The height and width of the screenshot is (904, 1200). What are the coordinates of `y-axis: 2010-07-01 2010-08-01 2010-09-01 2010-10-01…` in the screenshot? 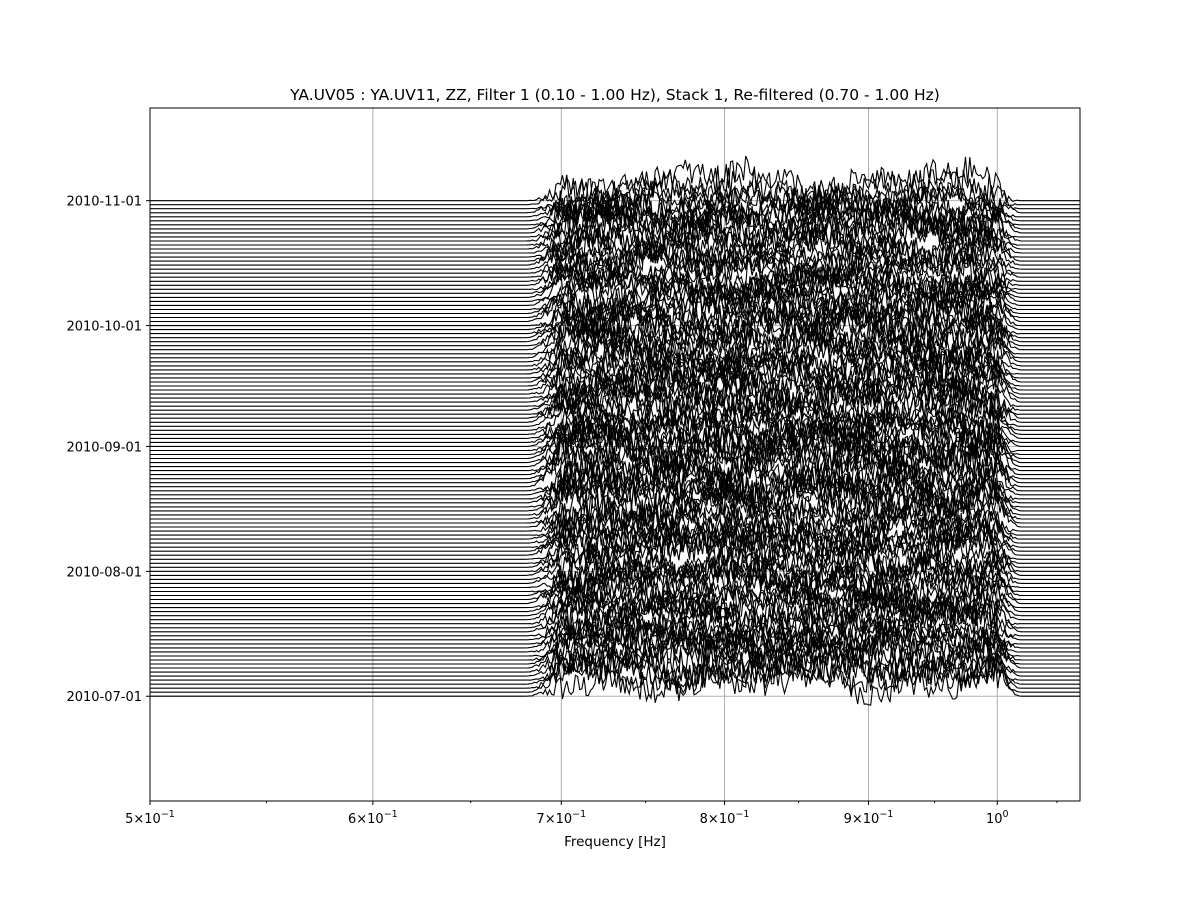 It's located at (108, 450).